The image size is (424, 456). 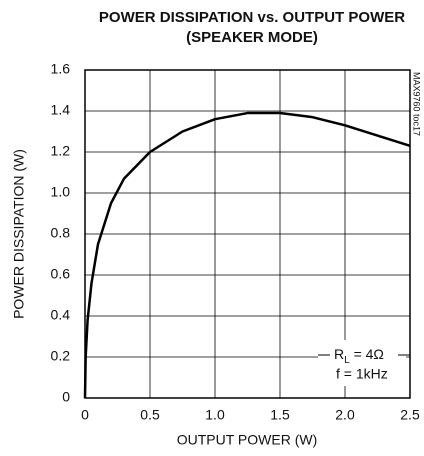 What do you see at coordinates (280, 415) in the screenshot?
I see `x-tick-label: 1.5` at bounding box center [280, 415].